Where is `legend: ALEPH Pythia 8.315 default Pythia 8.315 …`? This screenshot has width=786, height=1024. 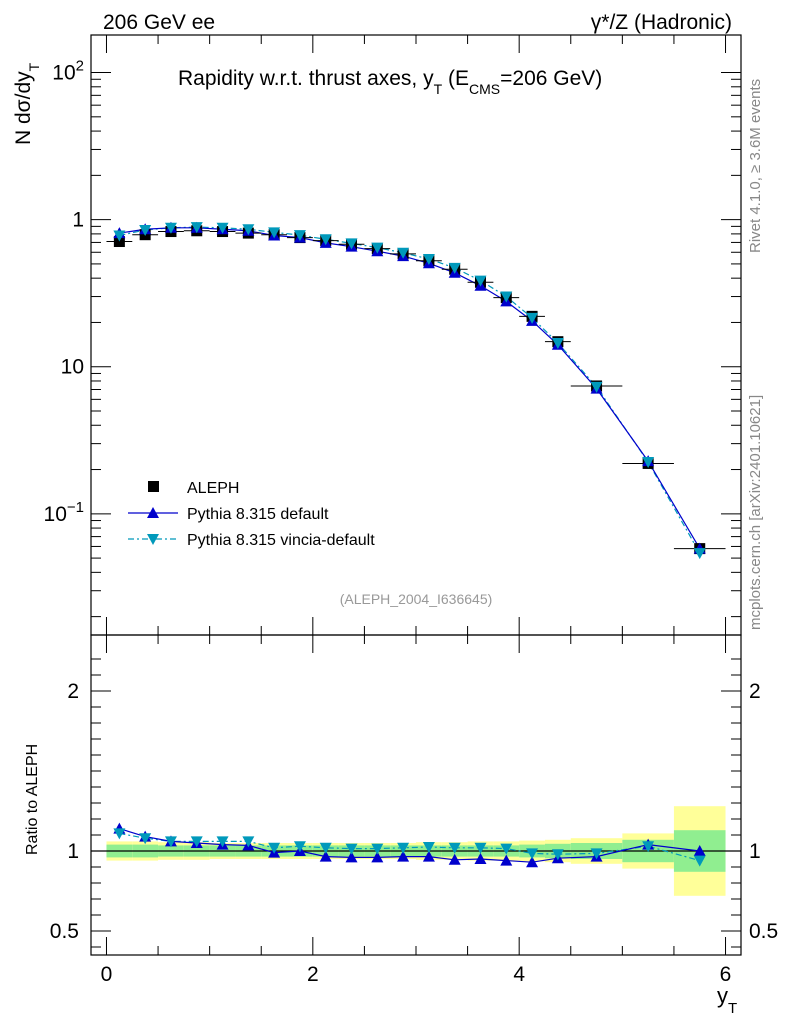
legend: ALEPH Pythia 8.315 default Pythia 8.315 … is located at coordinates (251, 514).